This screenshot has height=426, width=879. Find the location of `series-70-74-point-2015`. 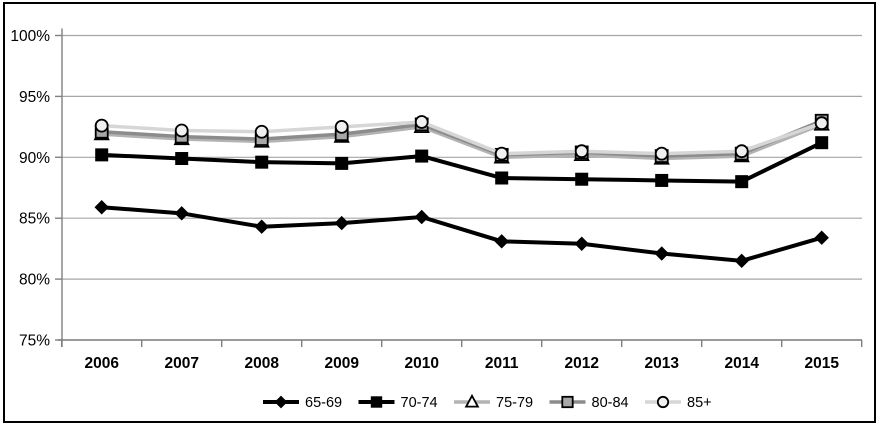

series-70-74-point-2015 is located at coordinates (822, 143).